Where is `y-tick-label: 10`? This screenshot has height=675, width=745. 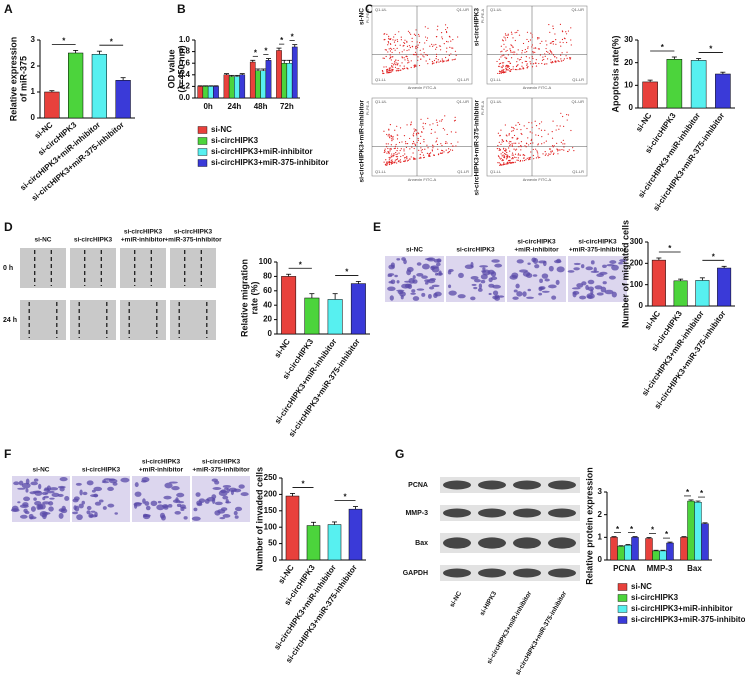 y-tick-label: 10 is located at coordinates (628, 84).